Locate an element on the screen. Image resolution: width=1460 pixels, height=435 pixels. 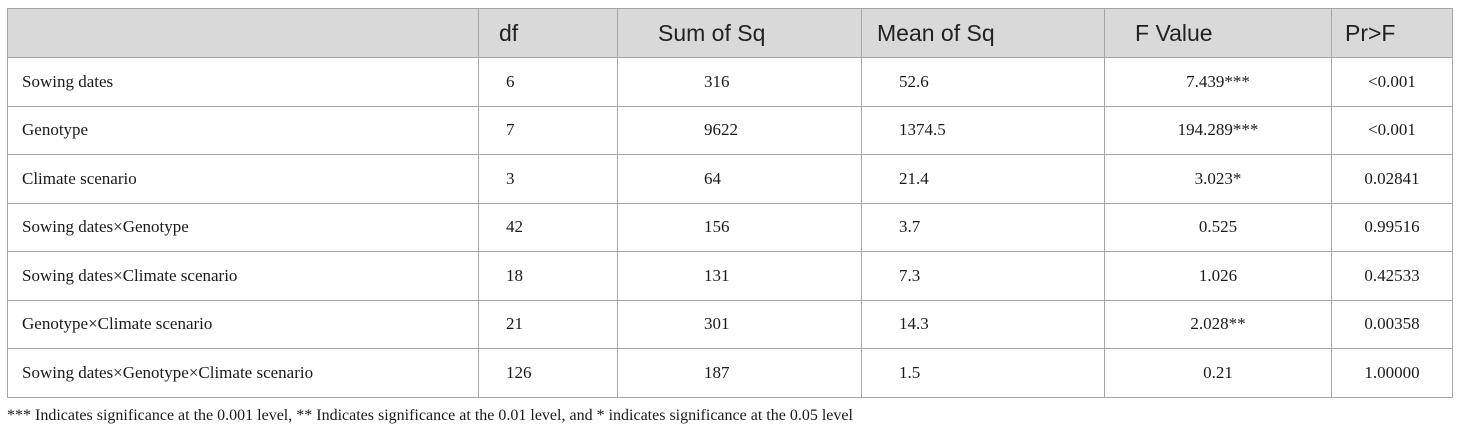
cell-p-value: 1.00000 is located at coordinates (1392, 373).